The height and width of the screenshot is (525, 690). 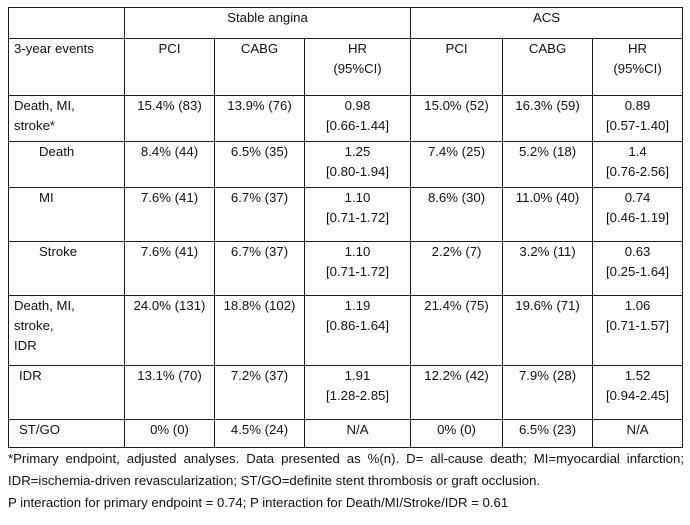 What do you see at coordinates (637, 151) in the screenshot?
I see `acs-hr-cell-value: 1.4` at bounding box center [637, 151].